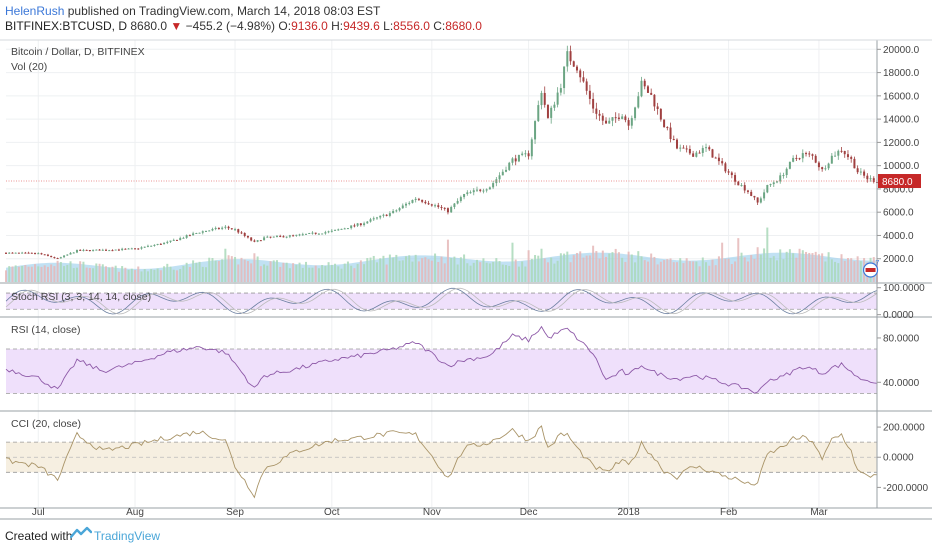 The height and width of the screenshot is (550, 932). What do you see at coordinates (127, 536) in the screenshot?
I see `tradingview-brand-link: TradingView` at bounding box center [127, 536].